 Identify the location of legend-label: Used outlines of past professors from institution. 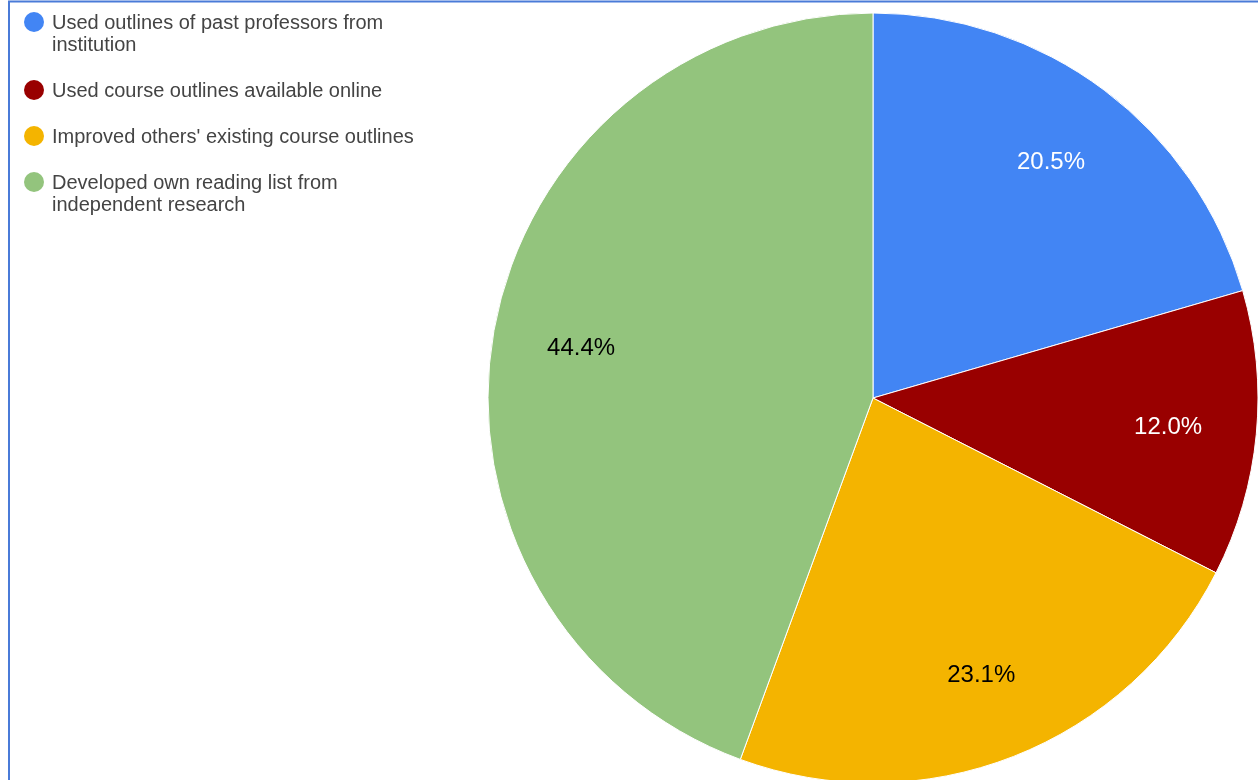
(218, 33).